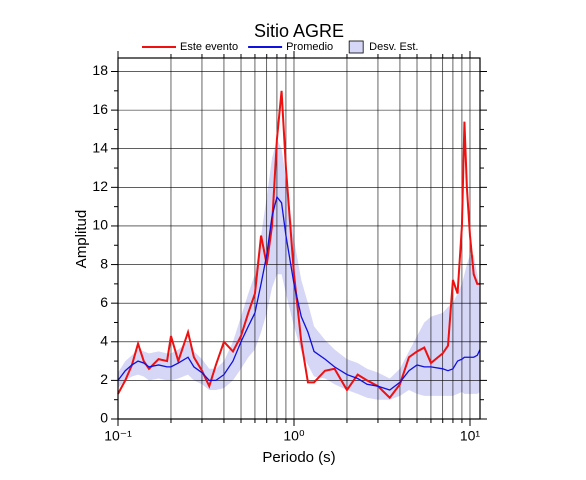  What do you see at coordinates (209, 47) in the screenshot?
I see `legend-label: Este evento` at bounding box center [209, 47].